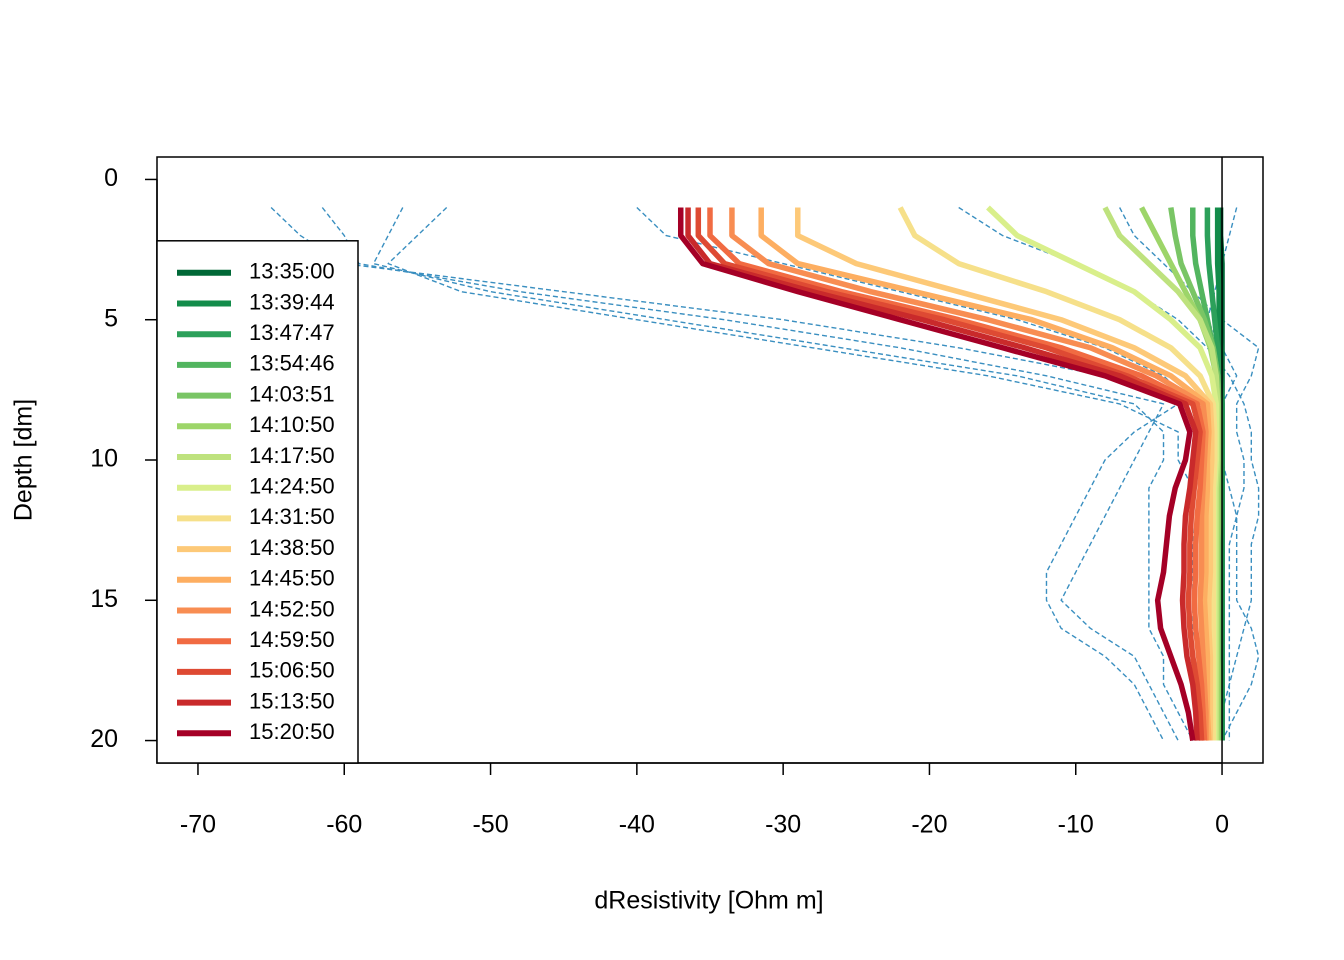 This screenshot has height=960, width=1344. What do you see at coordinates (637, 825) in the screenshot?
I see `x-tick-label: -40` at bounding box center [637, 825].